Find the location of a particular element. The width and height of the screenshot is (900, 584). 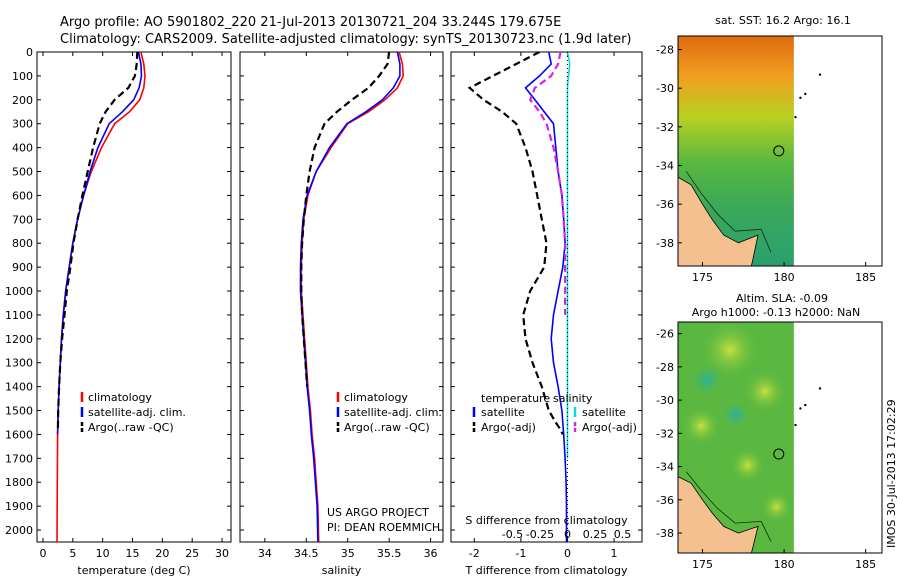

x-tick-label: 25 is located at coordinates (192, 553).